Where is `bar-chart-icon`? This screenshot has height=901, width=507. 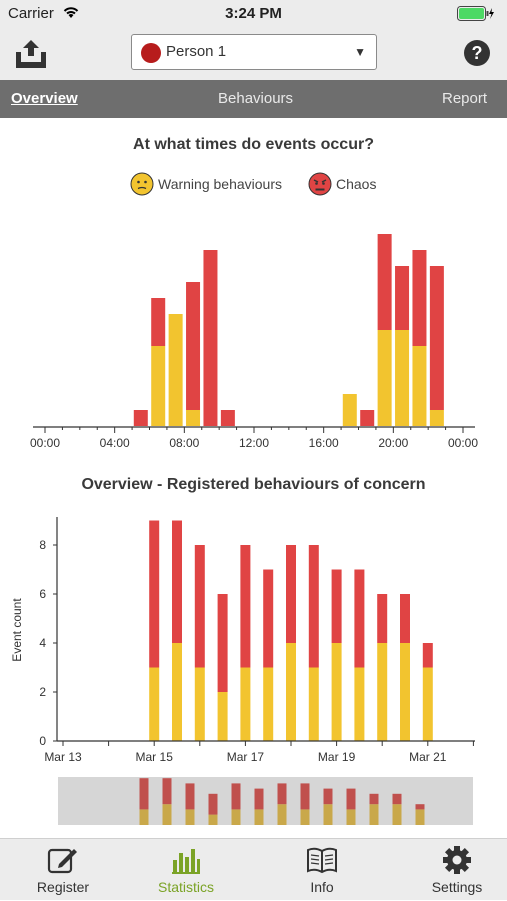
bar-chart-icon is located at coordinates (186, 861).